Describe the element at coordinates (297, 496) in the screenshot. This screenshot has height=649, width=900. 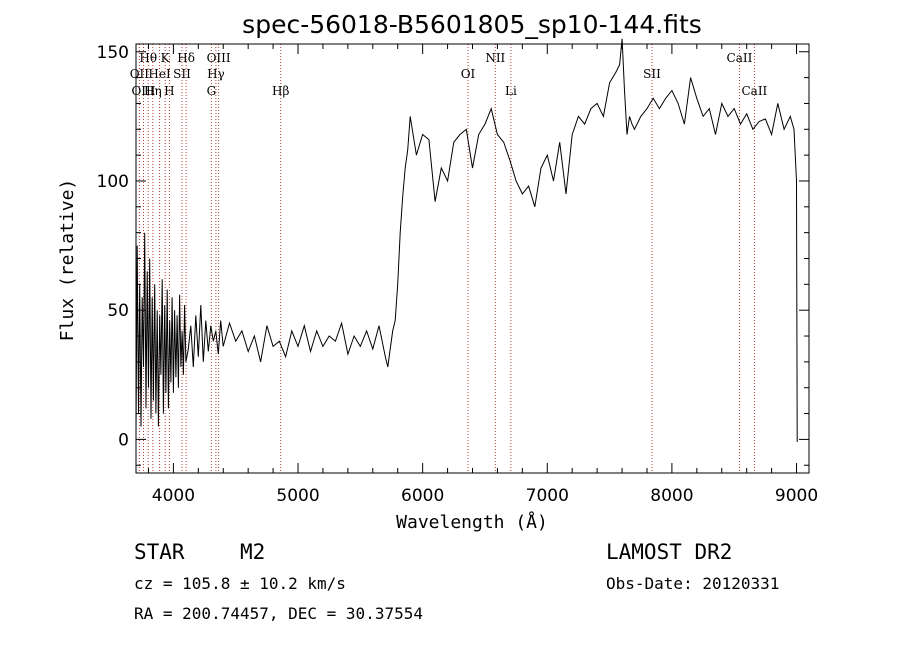
I see `x-tick-label: 5000` at that location.